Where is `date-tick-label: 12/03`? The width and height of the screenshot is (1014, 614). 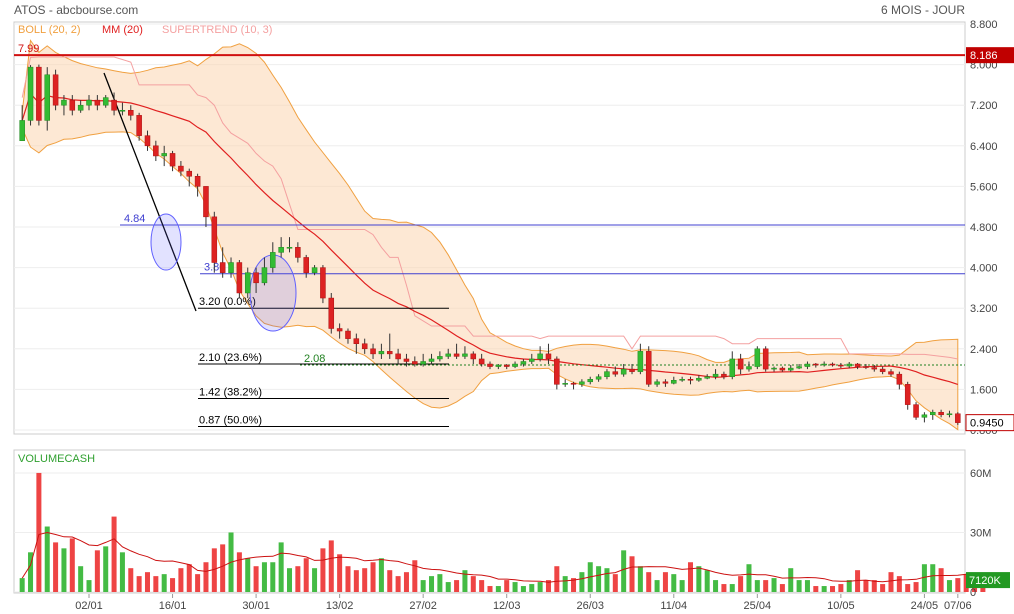 date-tick-label: 12/03 is located at coordinates (507, 606).